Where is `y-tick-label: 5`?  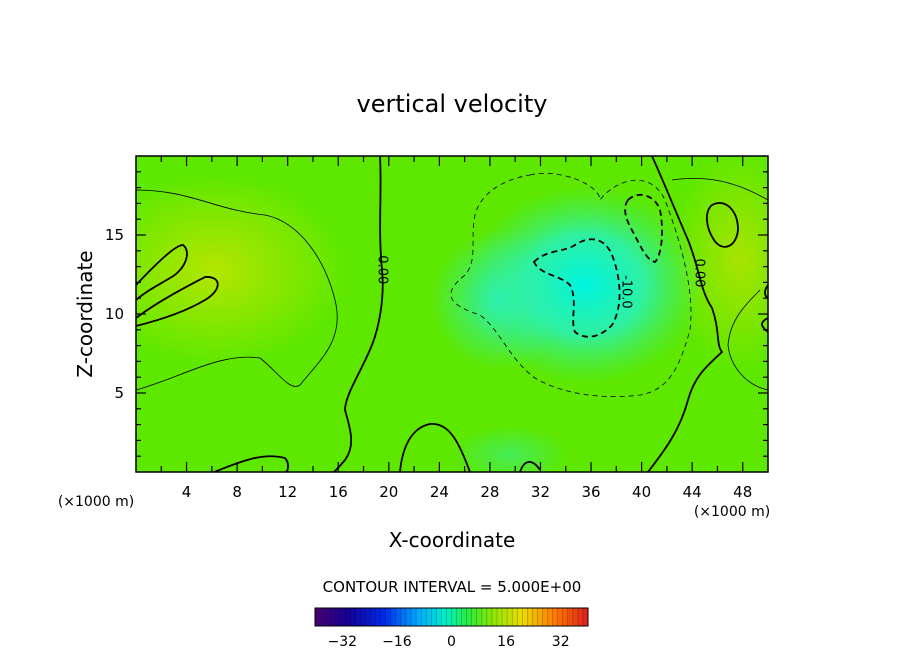
y-tick-label: 5 is located at coordinates (119, 393).